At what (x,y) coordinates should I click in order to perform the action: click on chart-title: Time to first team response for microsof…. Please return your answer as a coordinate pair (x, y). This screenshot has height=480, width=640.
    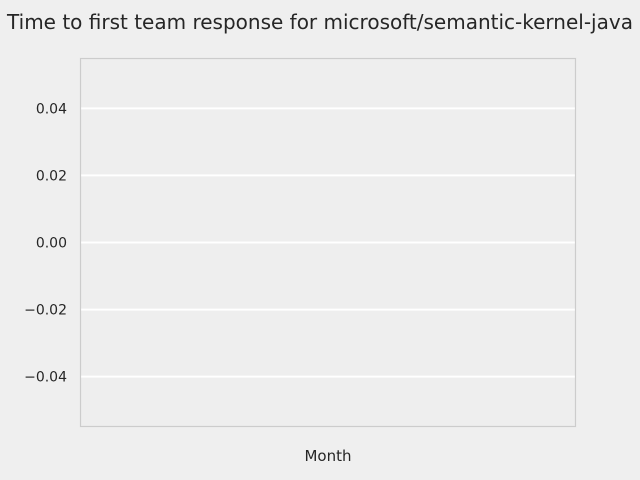
    Looking at the image, I should click on (320, 22).